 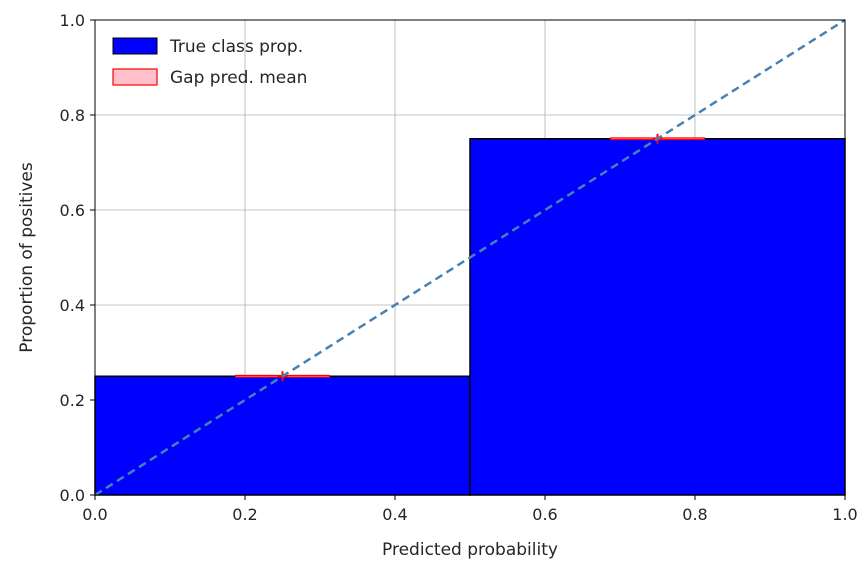 I want to click on legend-swatch-true-class, so click(x=135, y=46).